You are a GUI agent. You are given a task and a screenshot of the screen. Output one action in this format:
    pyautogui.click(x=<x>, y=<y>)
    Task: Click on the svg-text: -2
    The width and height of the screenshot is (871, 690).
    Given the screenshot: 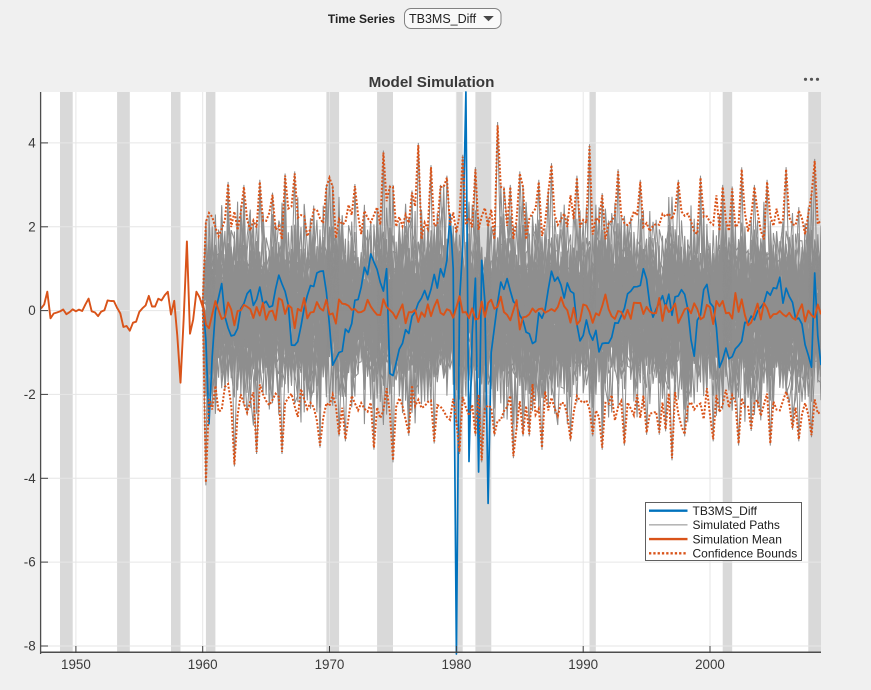 What is the action you would take?
    pyautogui.click(x=30, y=394)
    